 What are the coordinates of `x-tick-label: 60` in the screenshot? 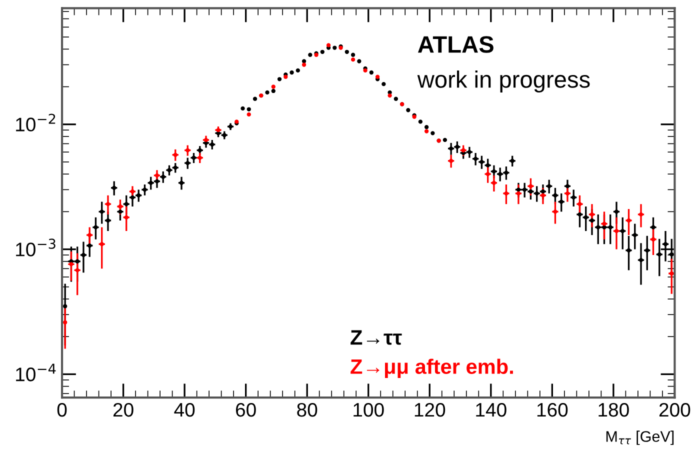 It's located at (246, 409).